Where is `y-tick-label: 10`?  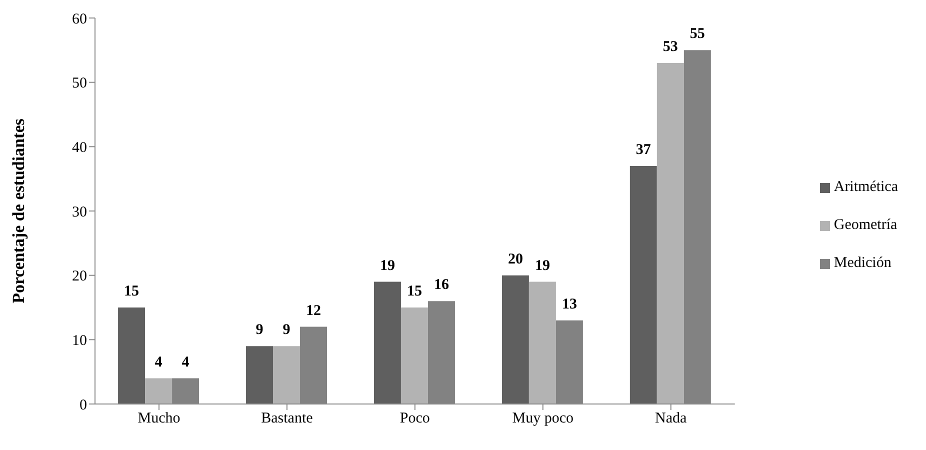
y-tick-label: 10 is located at coordinates (79, 340).